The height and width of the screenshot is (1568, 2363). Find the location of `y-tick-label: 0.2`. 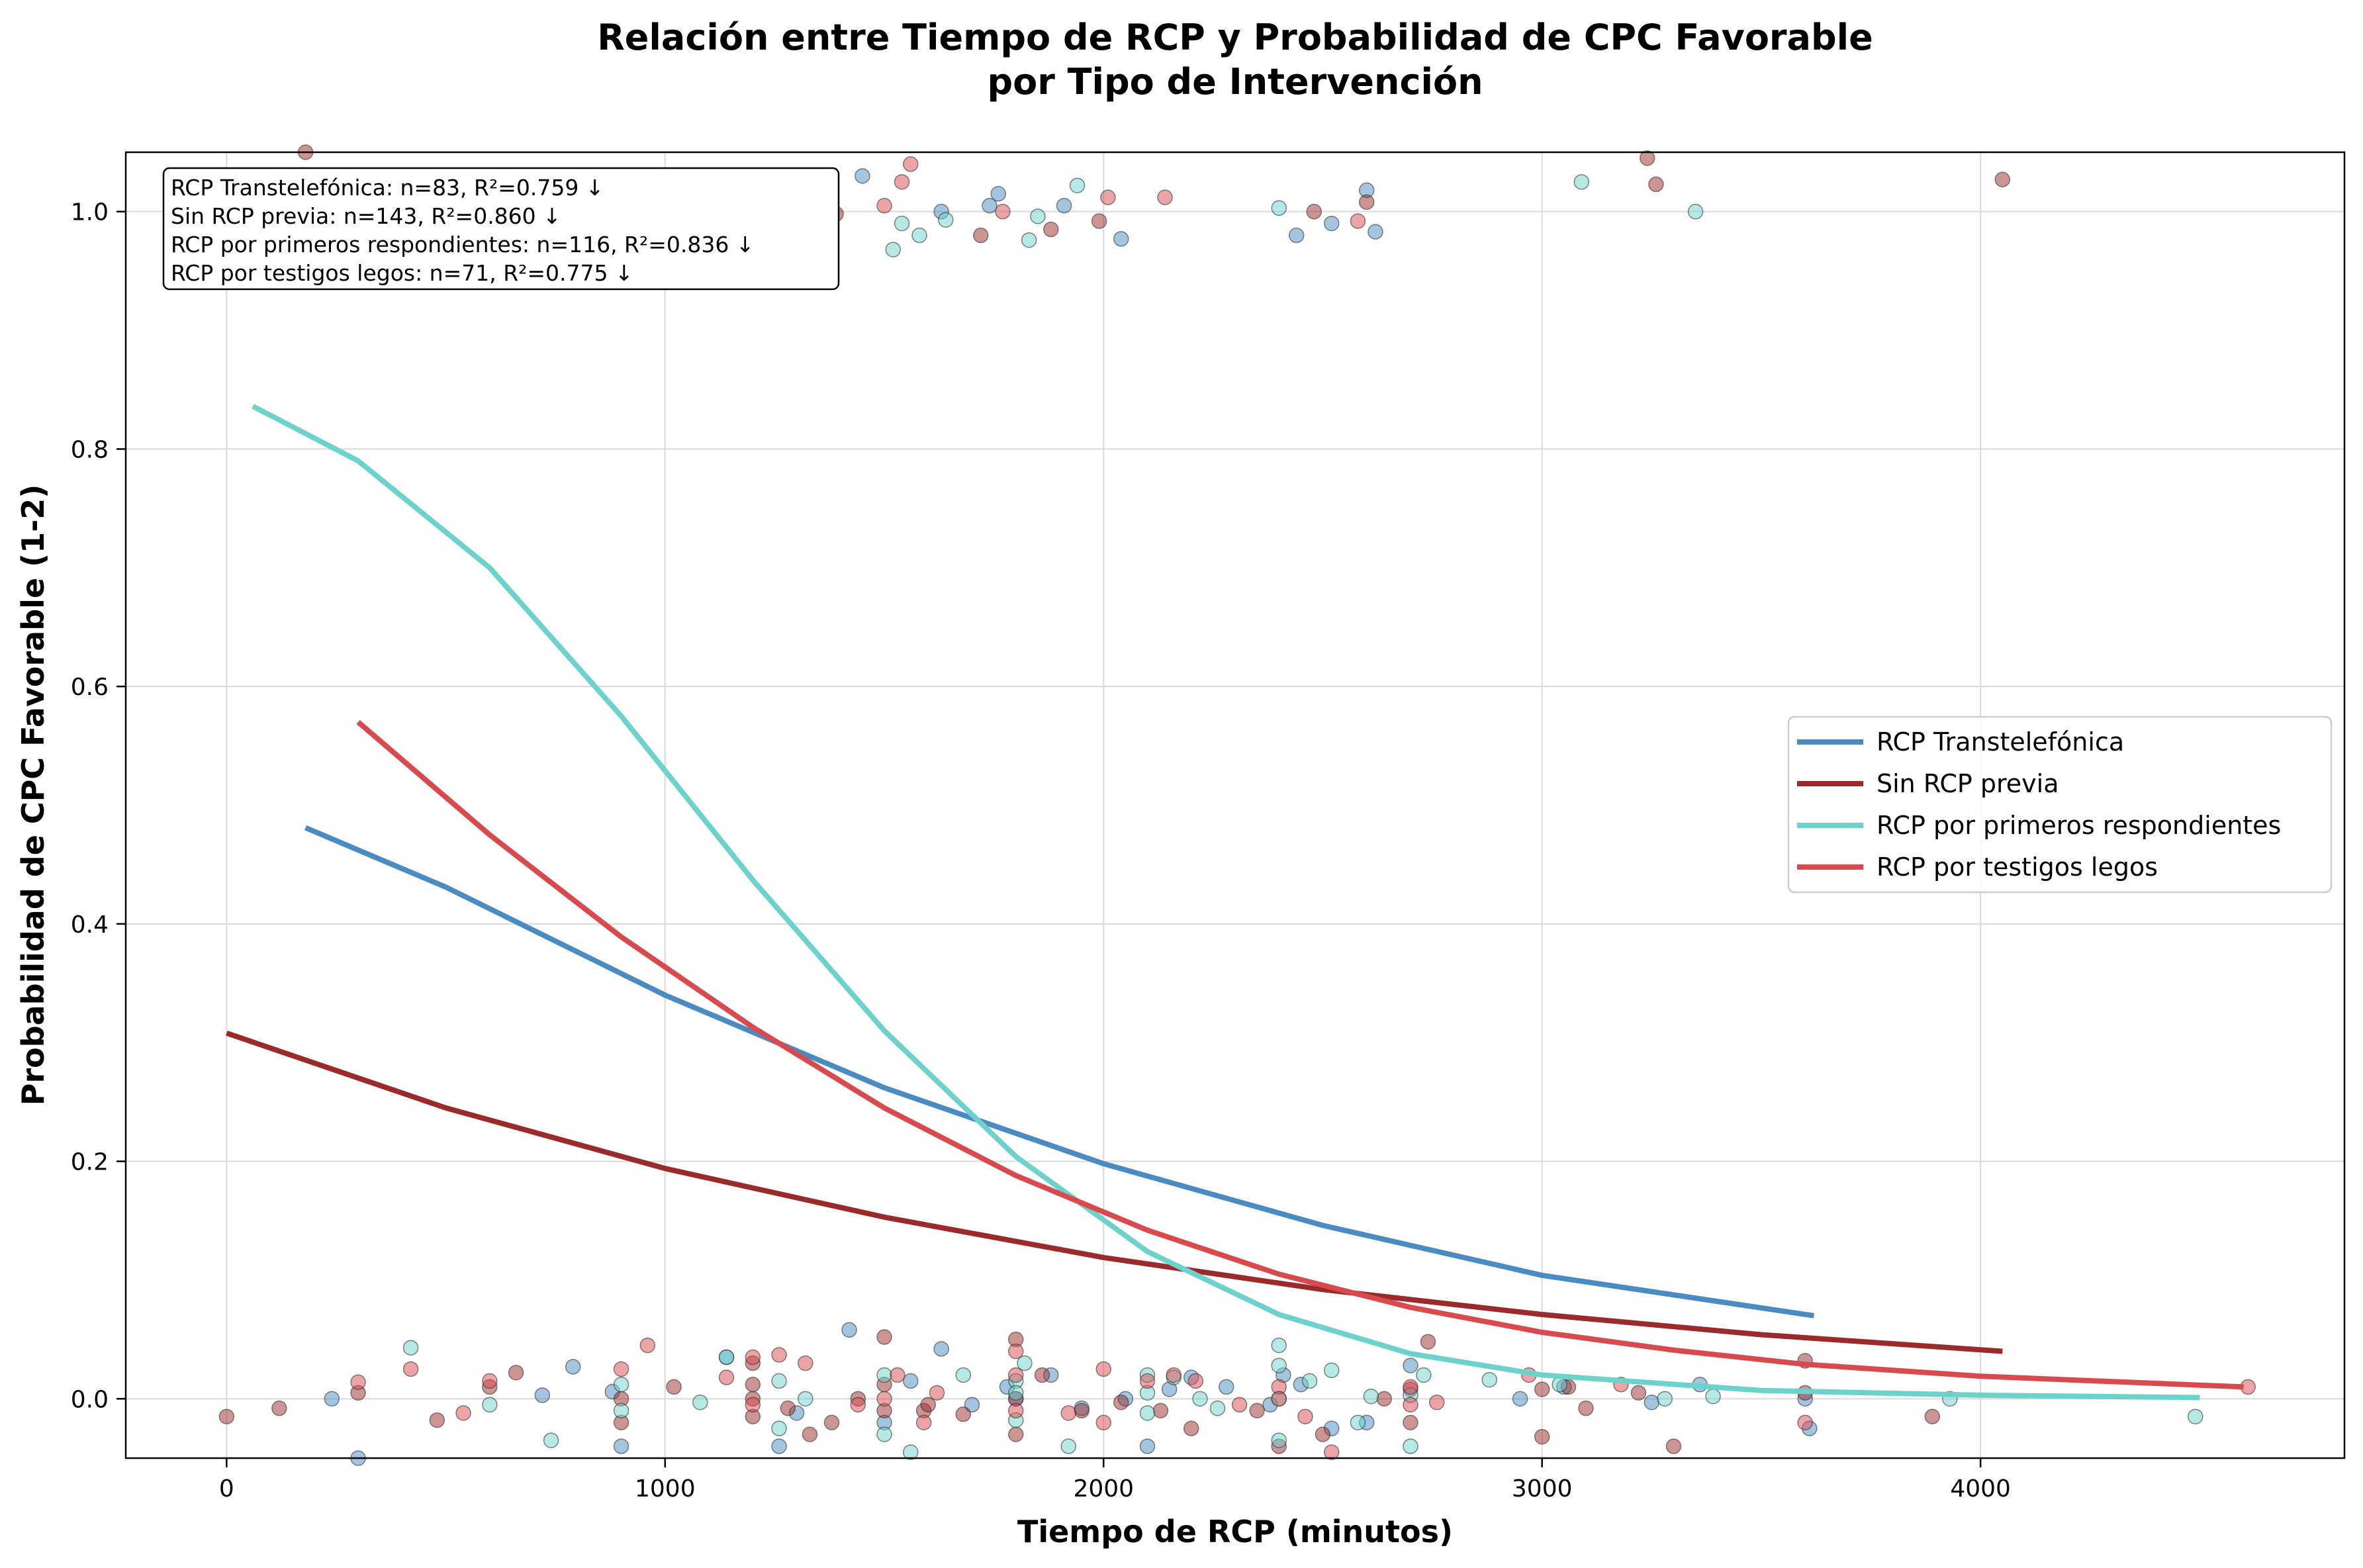

y-tick-label: 0.2 is located at coordinates (90, 1162).